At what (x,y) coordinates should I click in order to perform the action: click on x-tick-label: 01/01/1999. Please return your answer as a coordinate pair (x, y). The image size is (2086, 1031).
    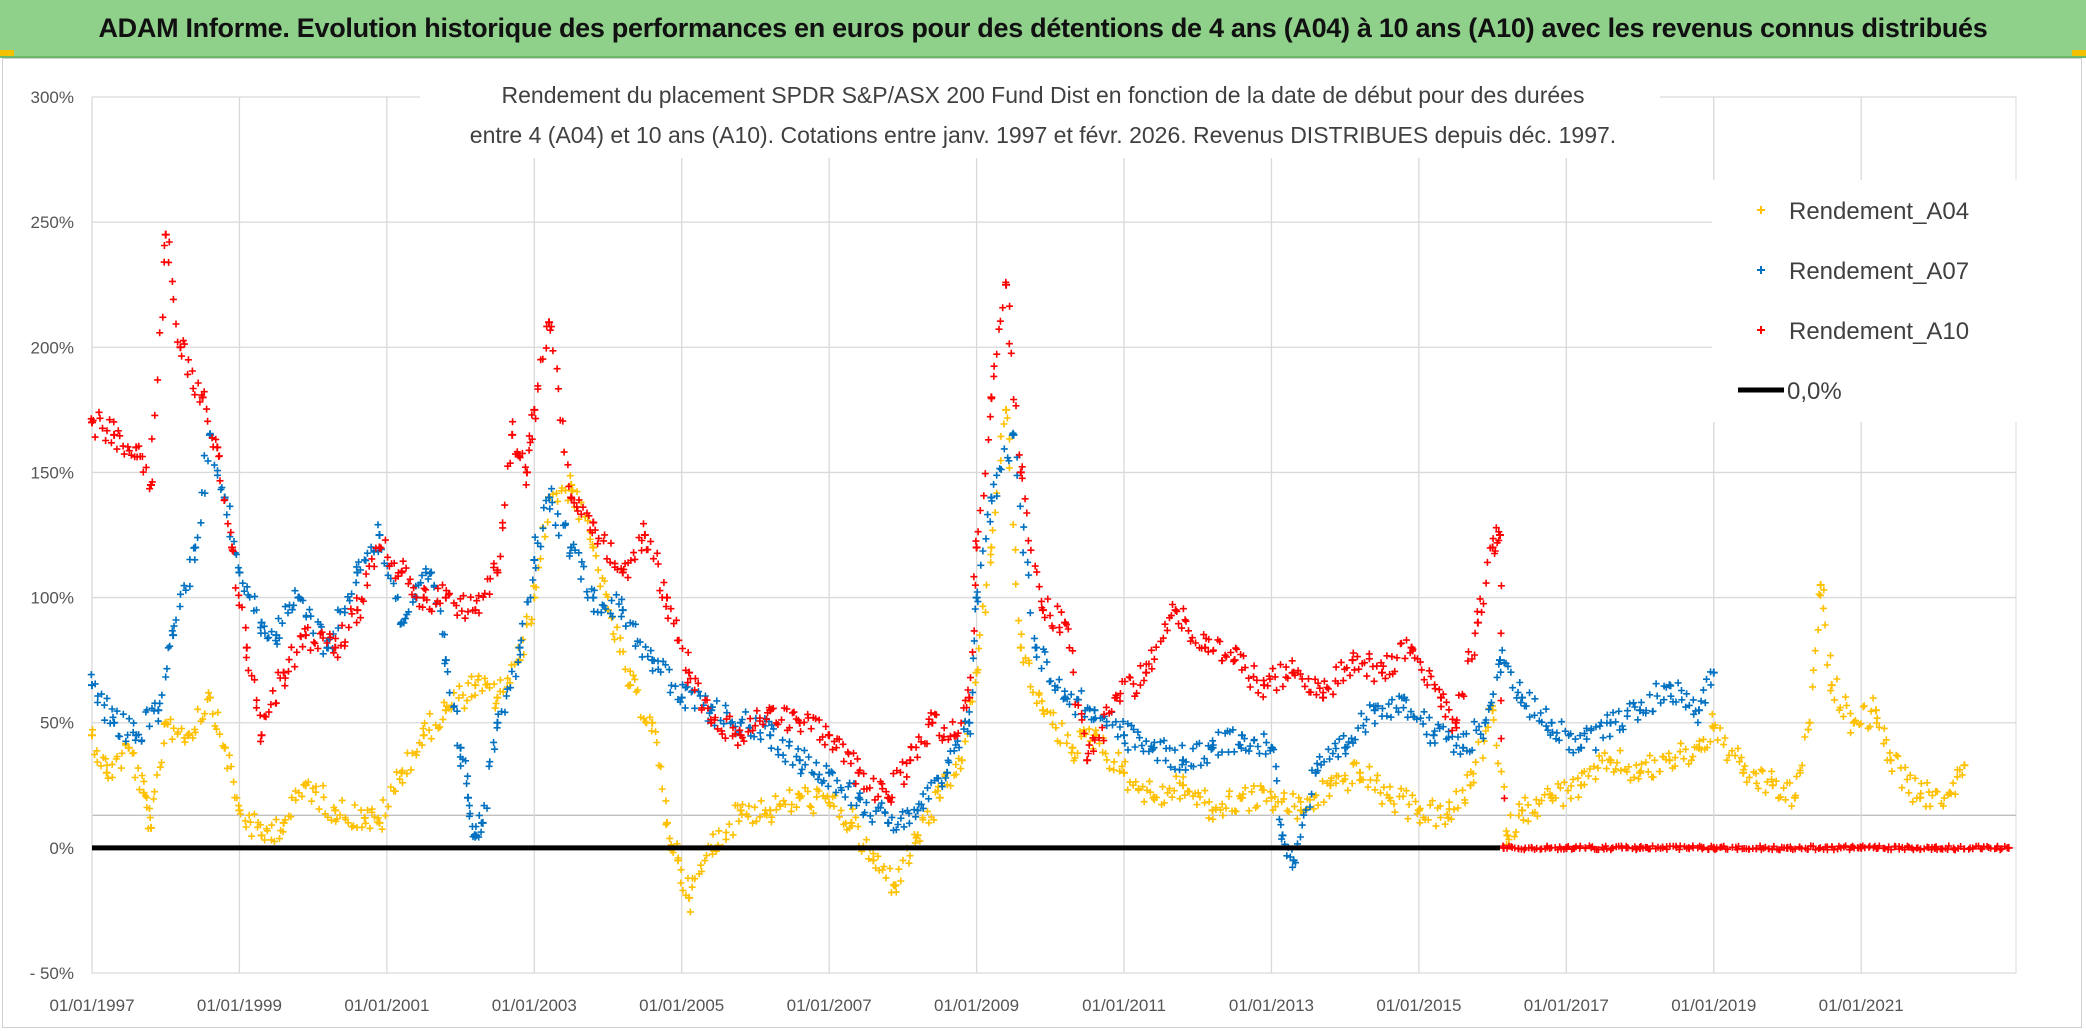
    Looking at the image, I should click on (239, 1005).